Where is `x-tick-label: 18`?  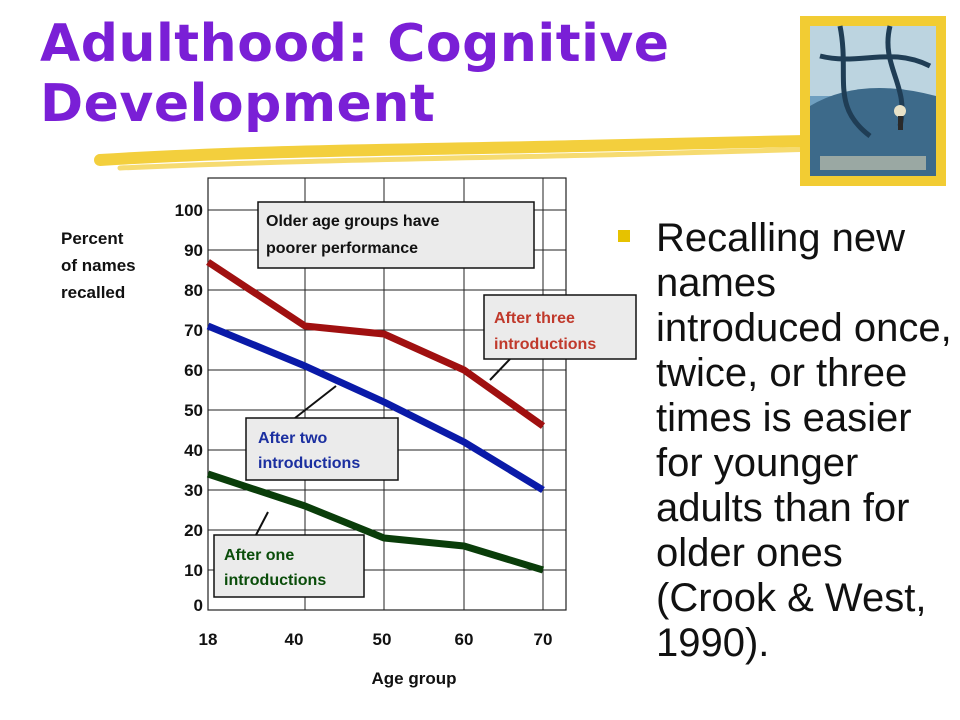
x-tick-label: 18 is located at coordinates (208, 639).